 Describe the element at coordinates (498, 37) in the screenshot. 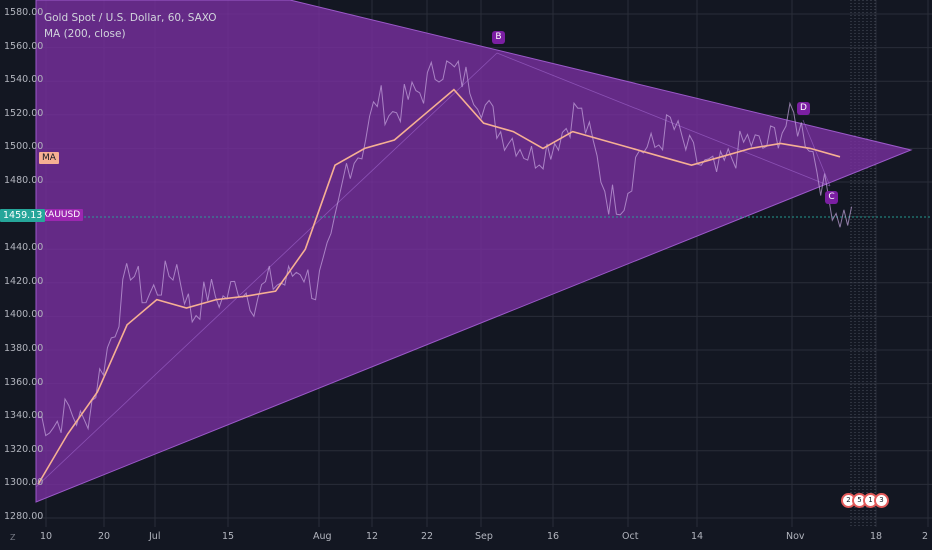

I see `pattern-point-b: B` at that location.